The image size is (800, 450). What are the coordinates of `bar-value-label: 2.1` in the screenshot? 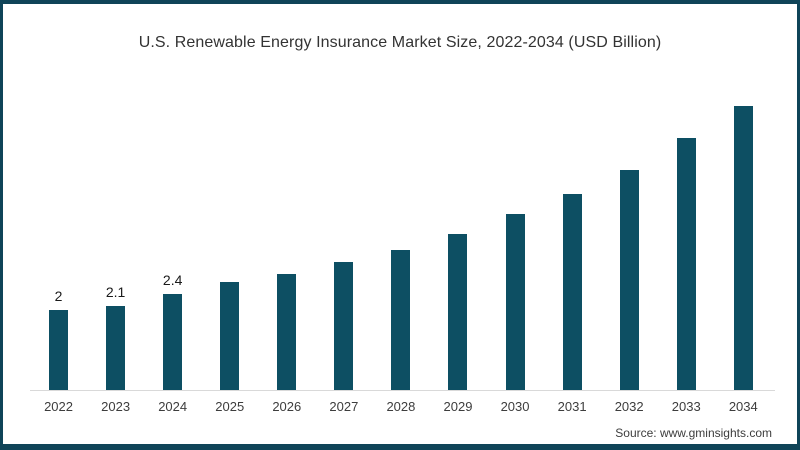 It's located at (115, 292).